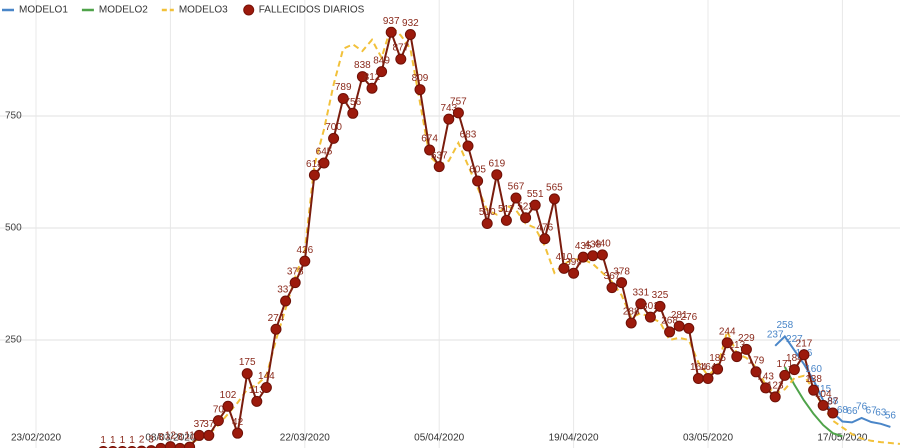 The width and height of the screenshot is (900, 448). Describe the element at coordinates (400, 48) in the screenshot. I see `data-label: 877` at that location.